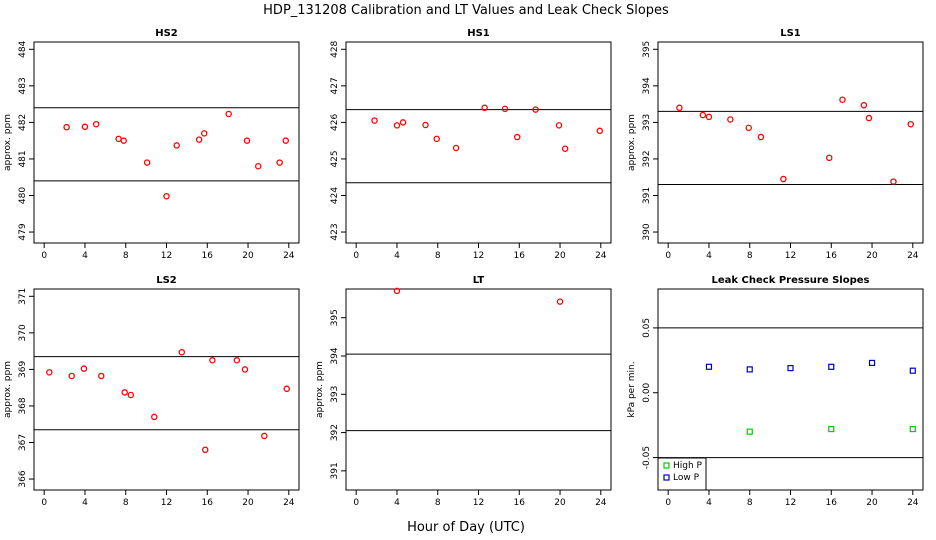 Image resolution: width=936 pixels, height=540 pixels. Describe the element at coordinates (647, 457) in the screenshot. I see `y-tick-label: -0.05` at that location.